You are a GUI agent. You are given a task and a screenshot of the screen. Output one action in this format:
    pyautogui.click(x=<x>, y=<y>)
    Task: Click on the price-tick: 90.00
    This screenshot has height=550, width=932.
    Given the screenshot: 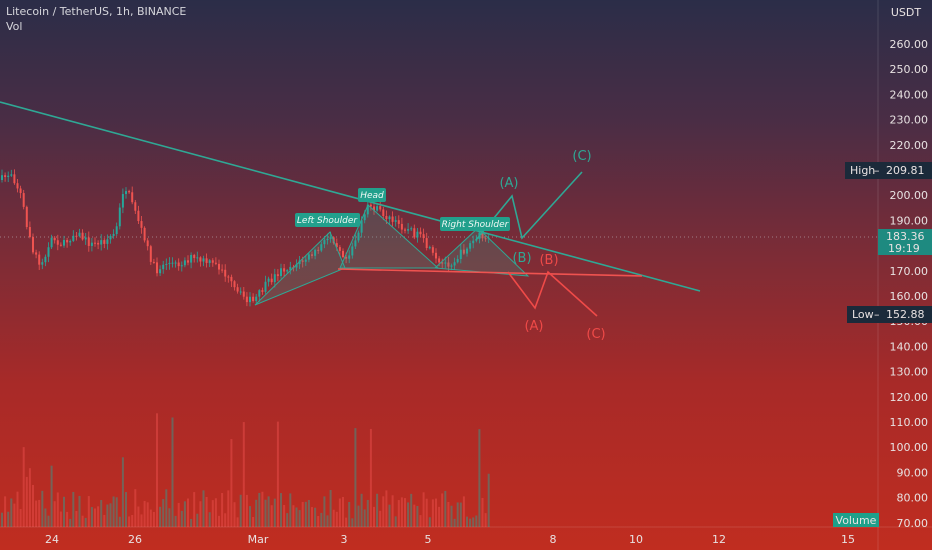 What is the action you would take?
    pyautogui.click(x=913, y=472)
    